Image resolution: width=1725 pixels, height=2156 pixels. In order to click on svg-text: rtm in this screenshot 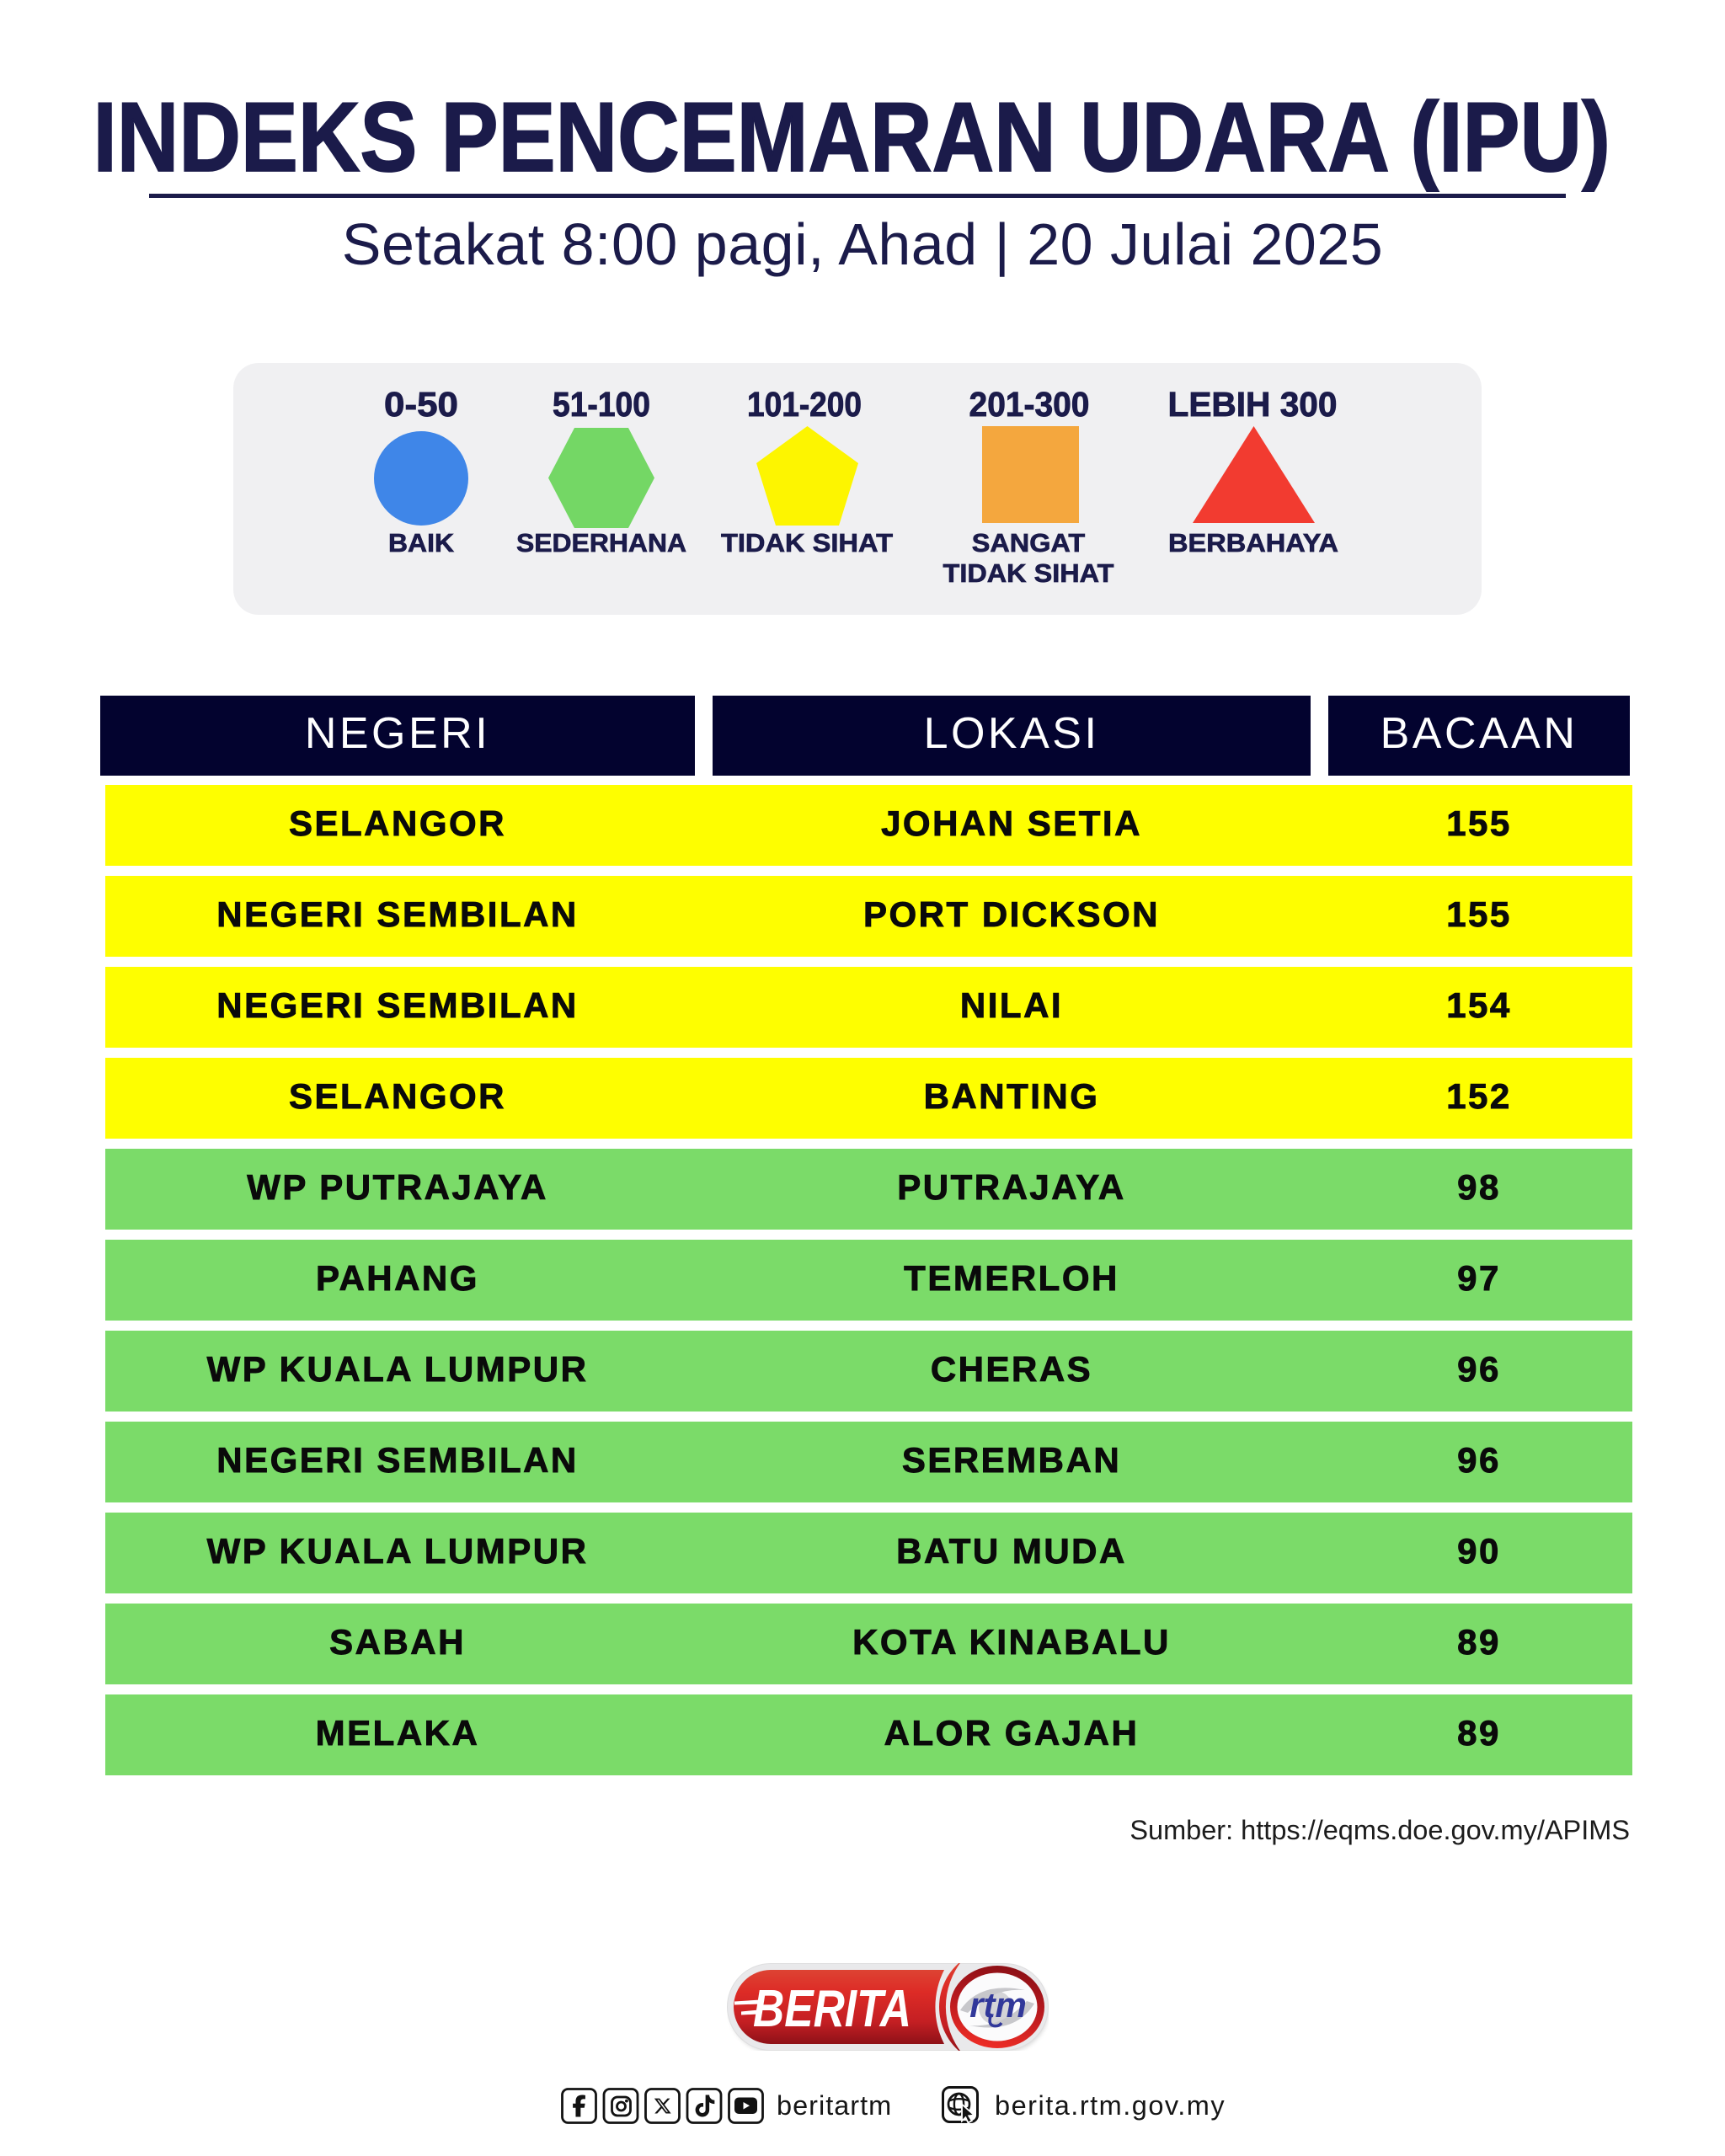, I will do `click(998, 2005)`.